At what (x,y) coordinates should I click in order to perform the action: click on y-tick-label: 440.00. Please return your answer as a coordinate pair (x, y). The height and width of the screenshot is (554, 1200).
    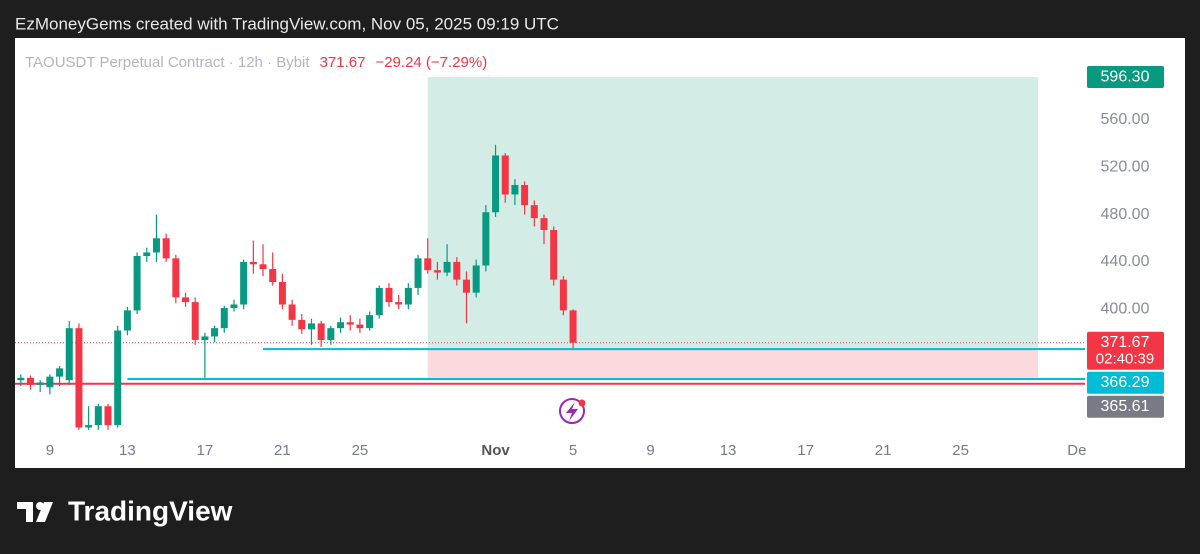
    Looking at the image, I should click on (1125, 261).